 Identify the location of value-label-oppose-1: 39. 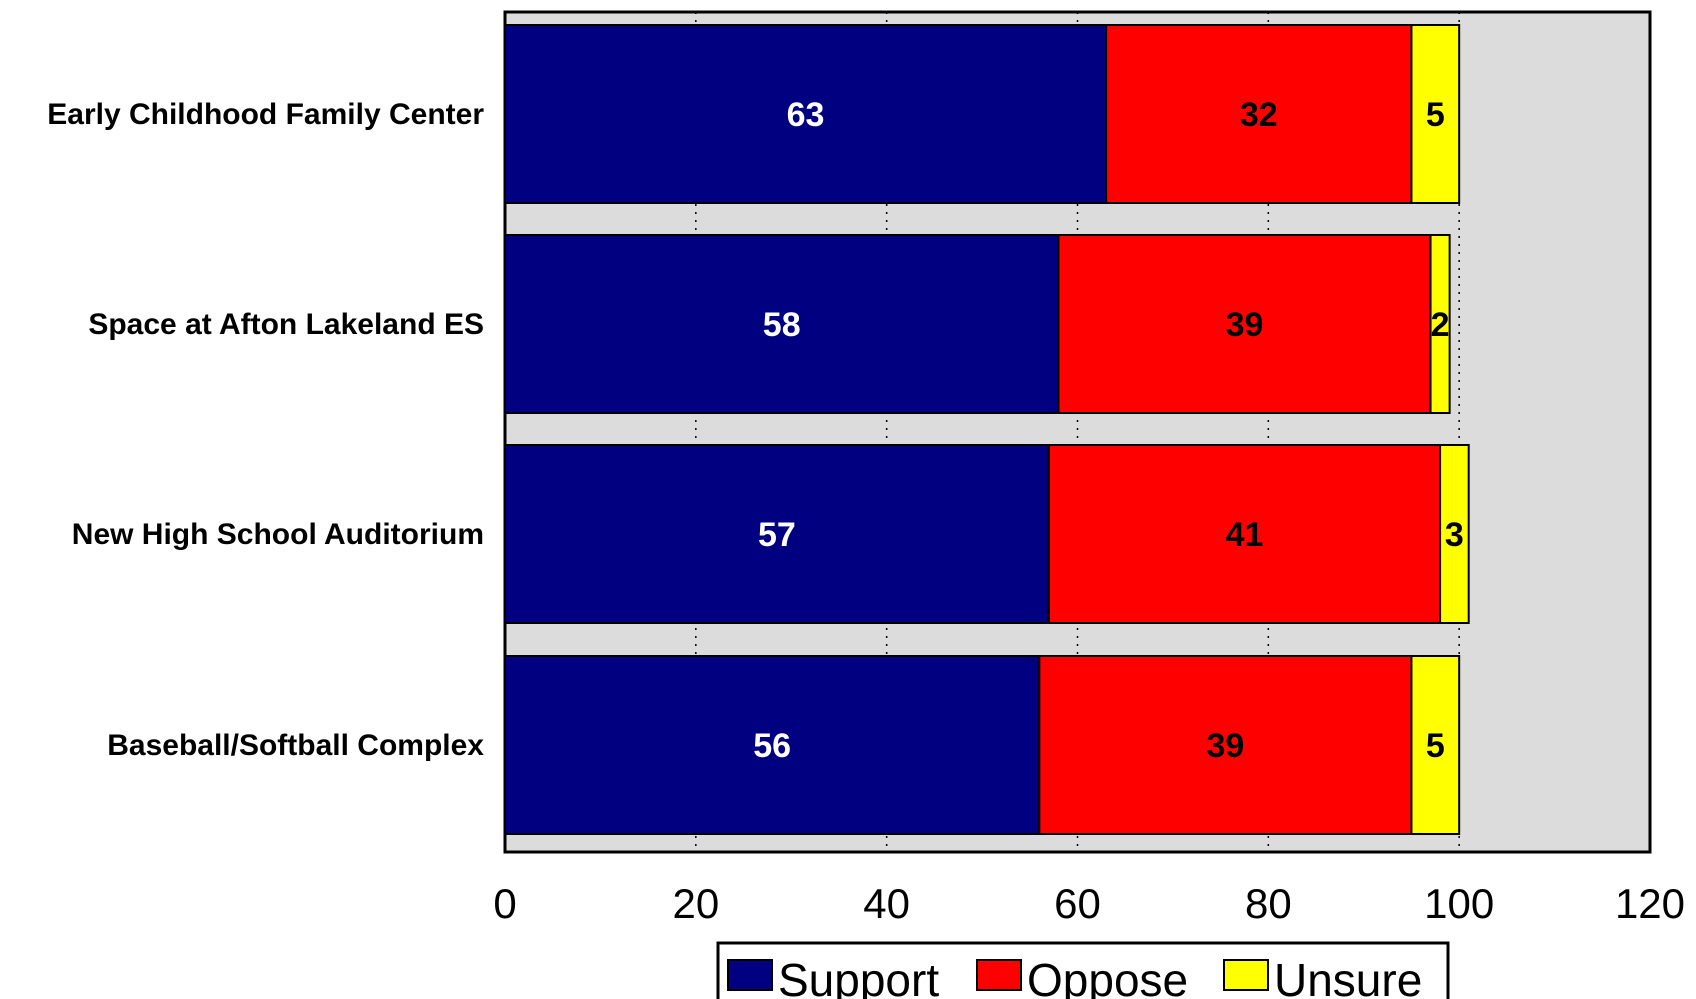
(1245, 325).